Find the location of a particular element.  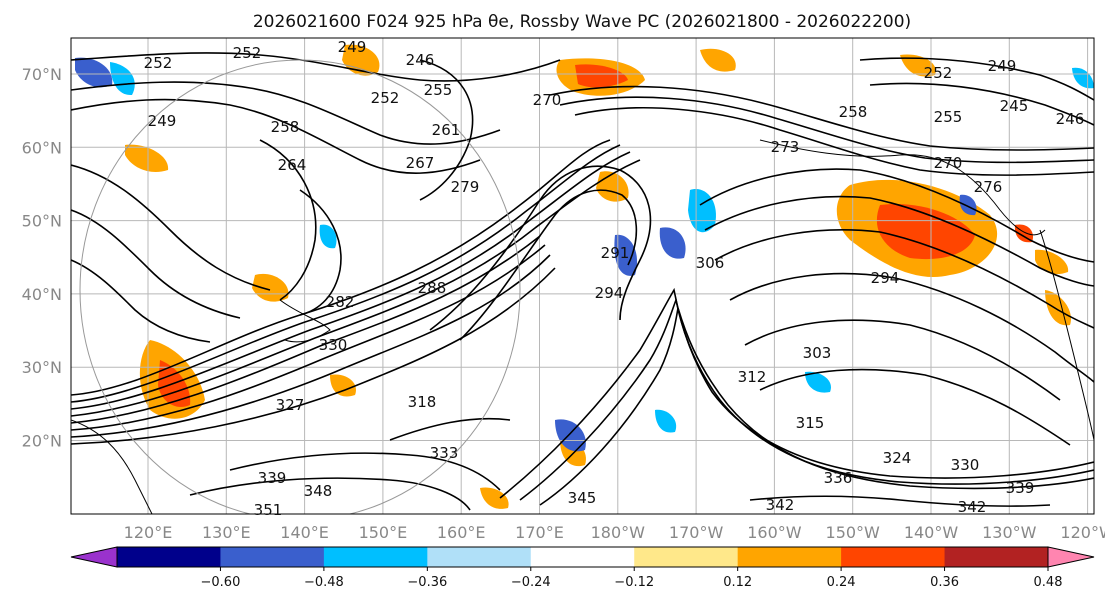

contour-label: 306 is located at coordinates (710, 263).